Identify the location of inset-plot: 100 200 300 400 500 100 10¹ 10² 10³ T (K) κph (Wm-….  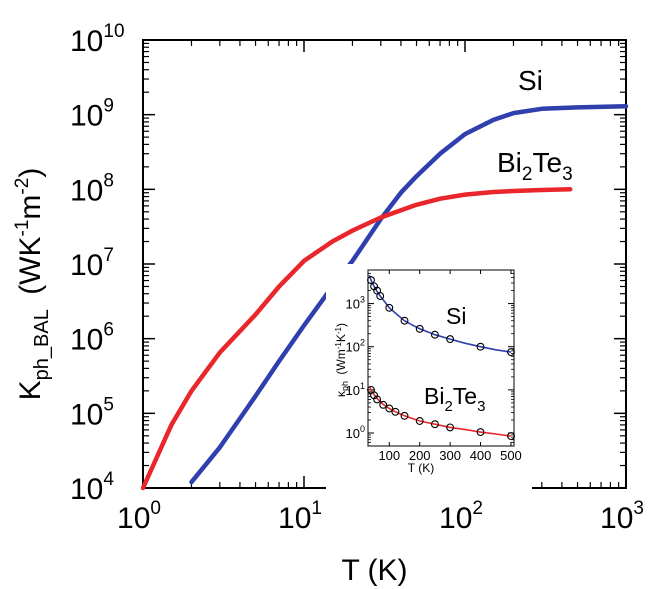
(429, 377).